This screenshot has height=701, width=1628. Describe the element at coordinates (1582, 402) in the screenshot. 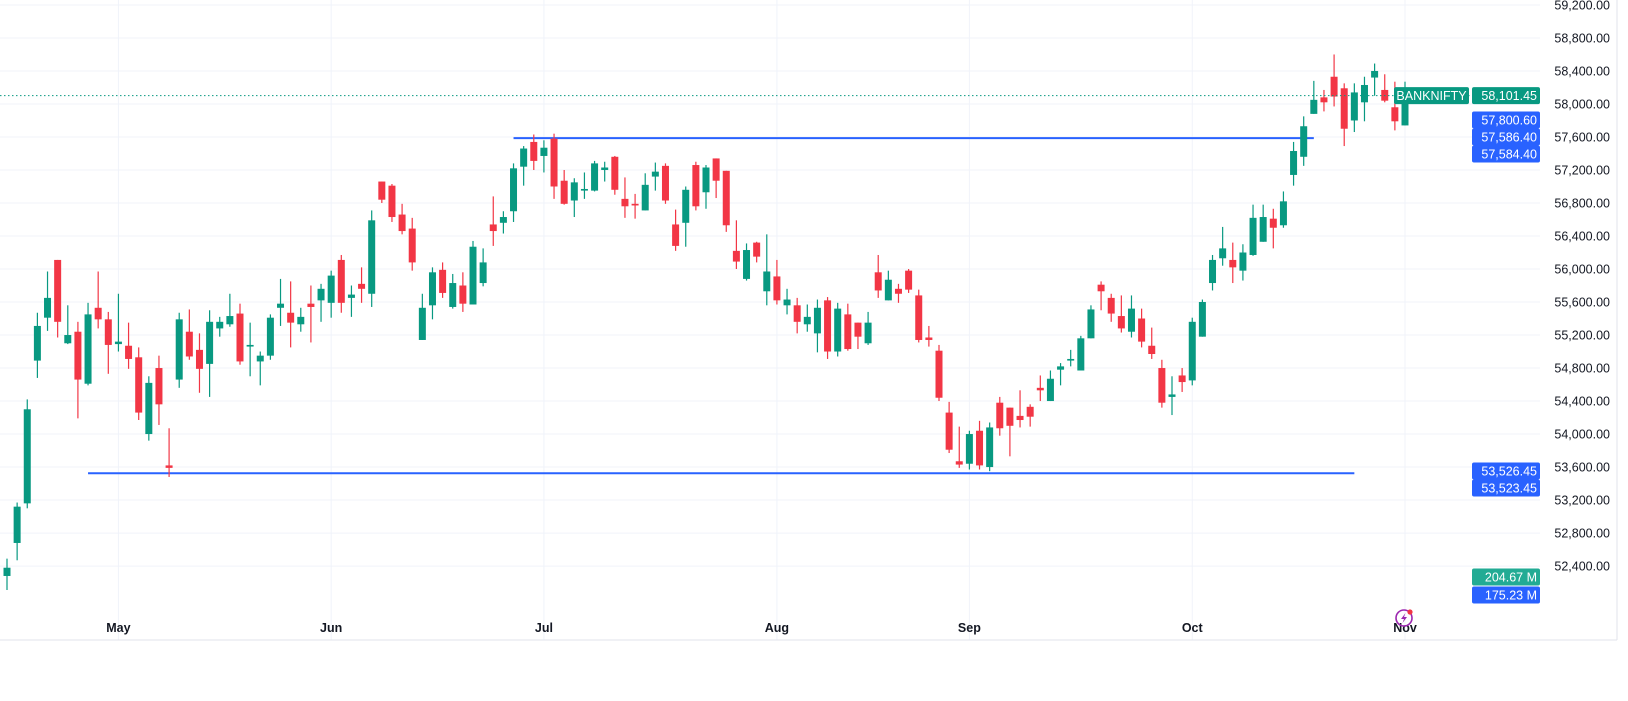

I see `y-tick-label: 54,400.00` at that location.